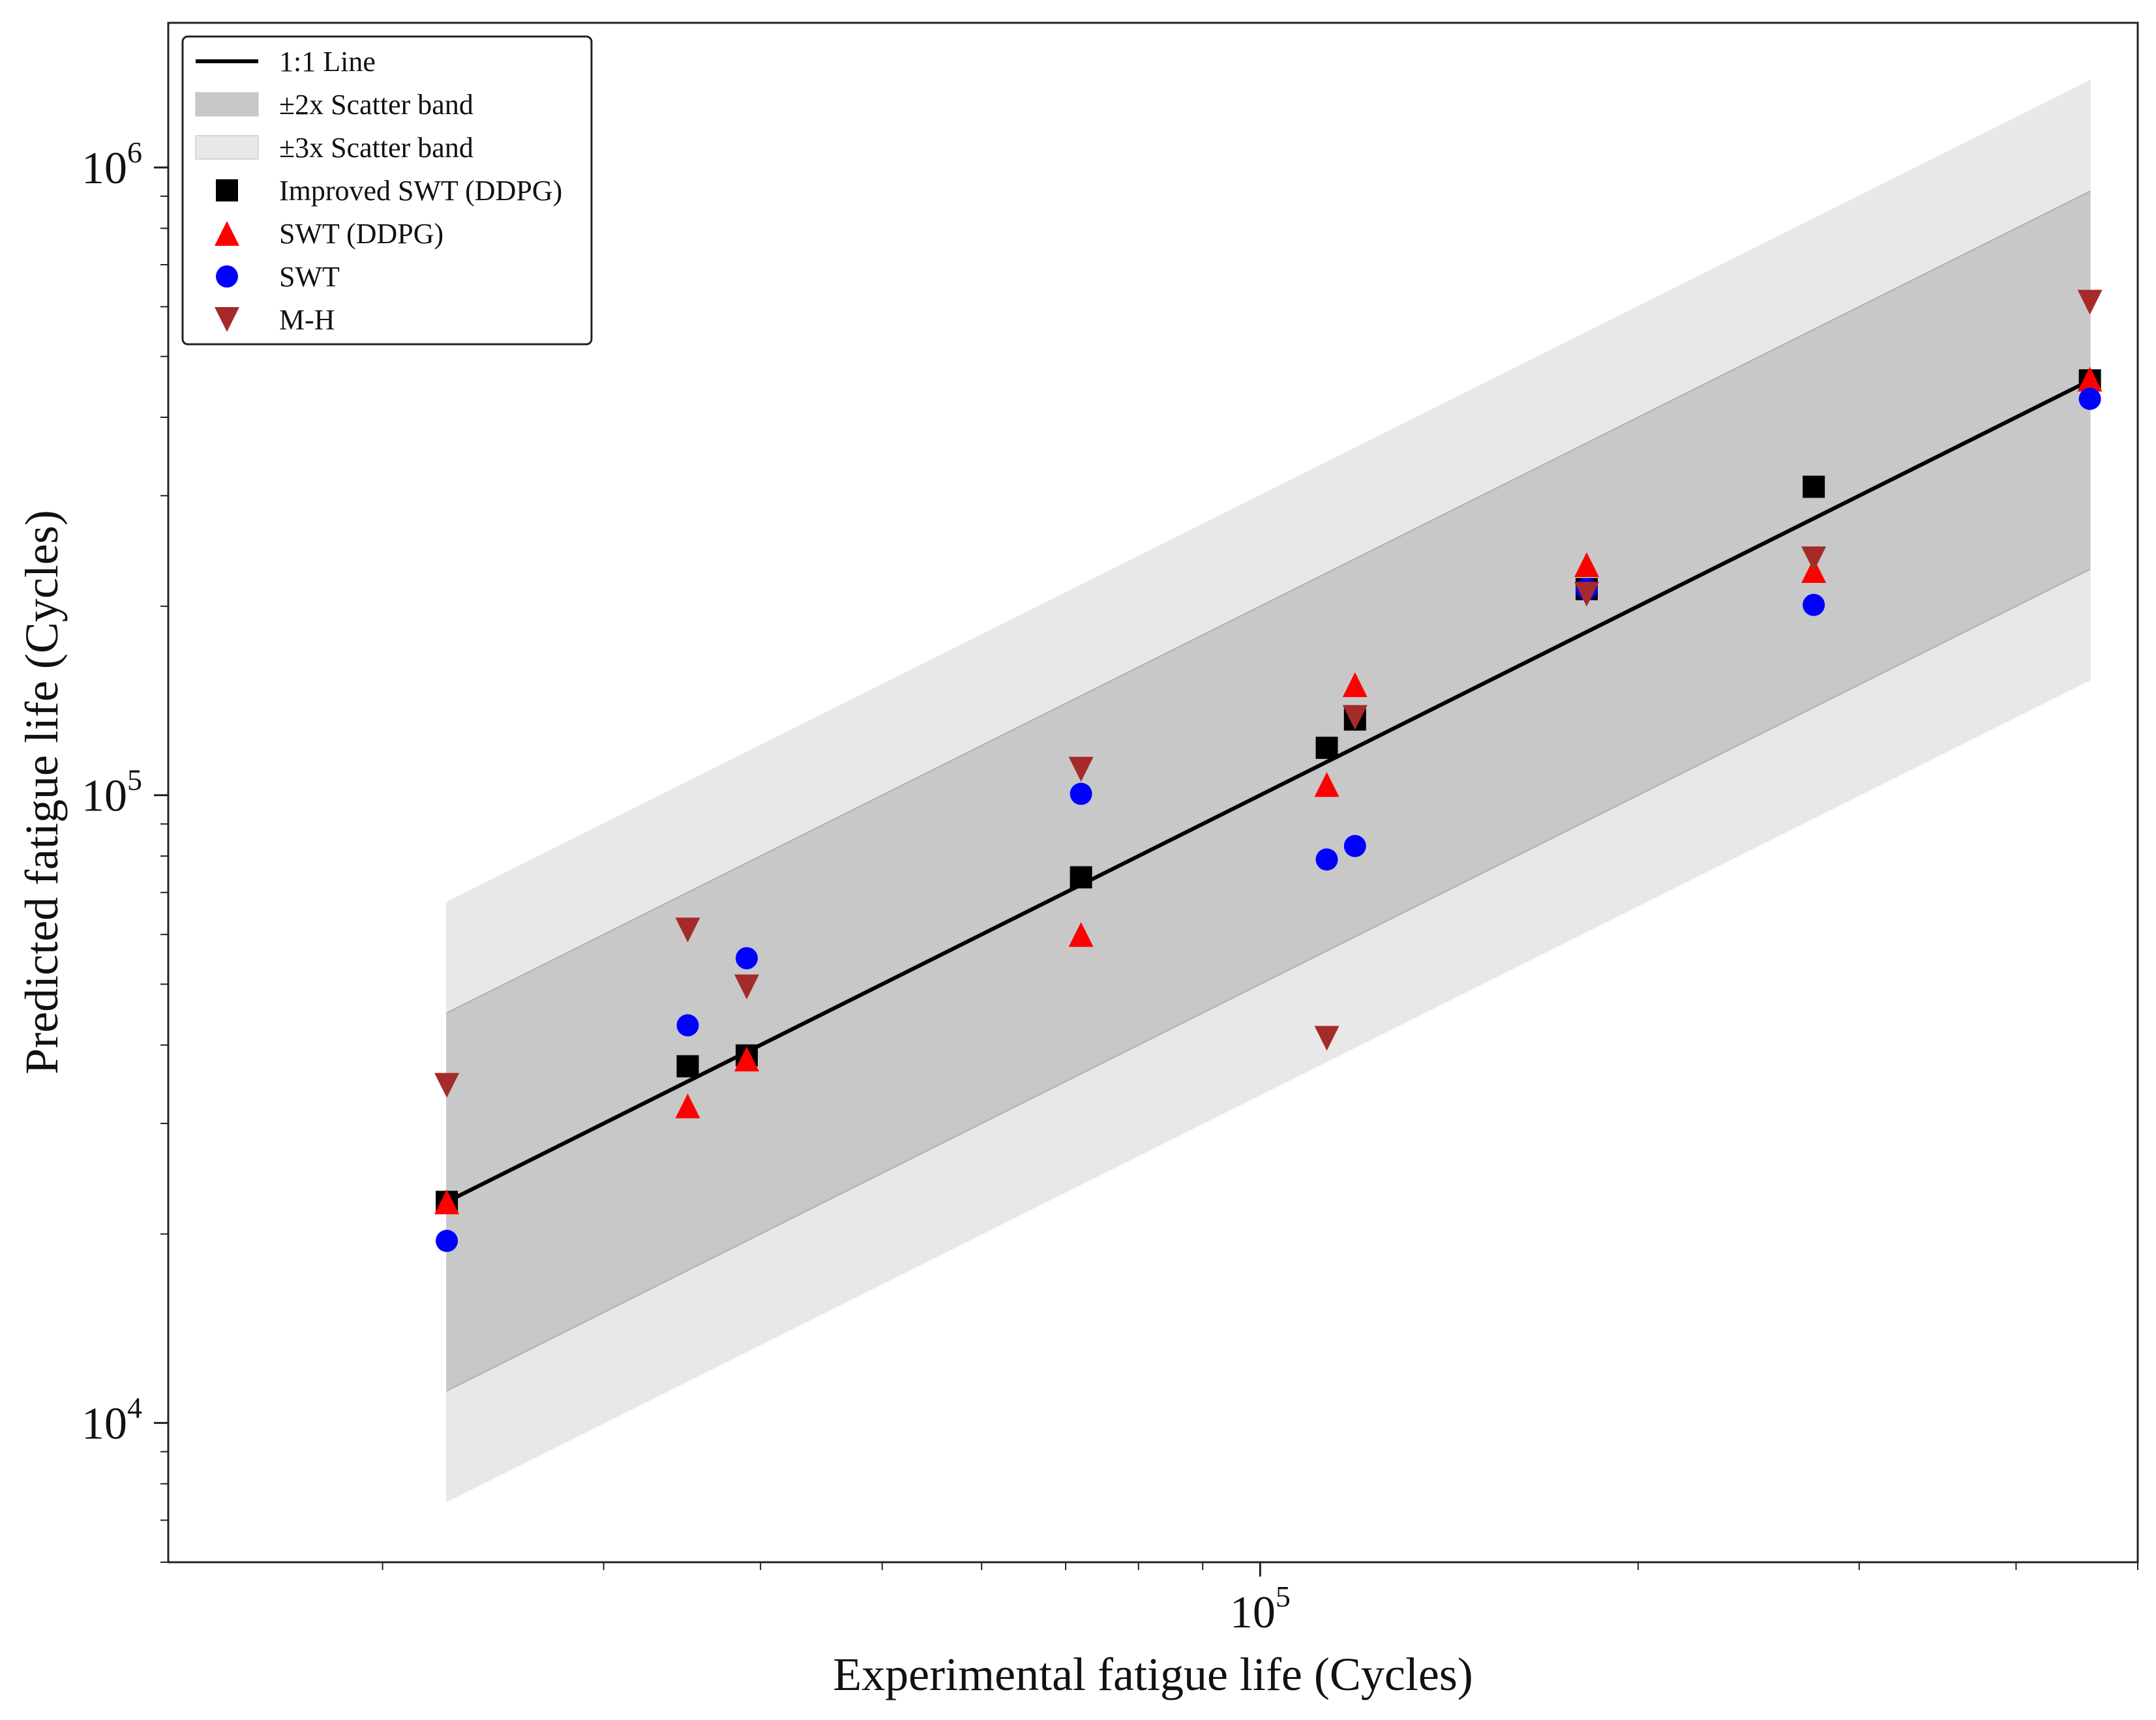  Describe the element at coordinates (112, 165) in the screenshot. I see `y-tick-label: 10⁶` at that location.